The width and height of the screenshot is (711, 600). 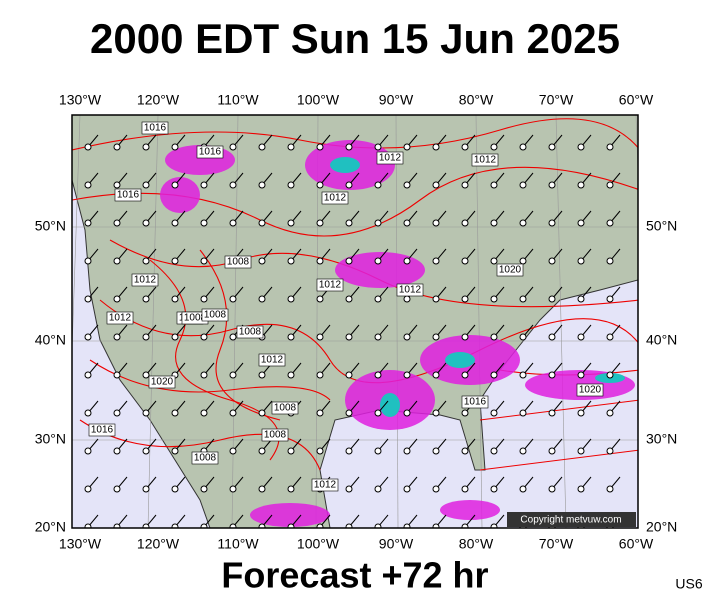 What do you see at coordinates (636, 100) in the screenshot?
I see `lon-label-top: 60°W` at bounding box center [636, 100].